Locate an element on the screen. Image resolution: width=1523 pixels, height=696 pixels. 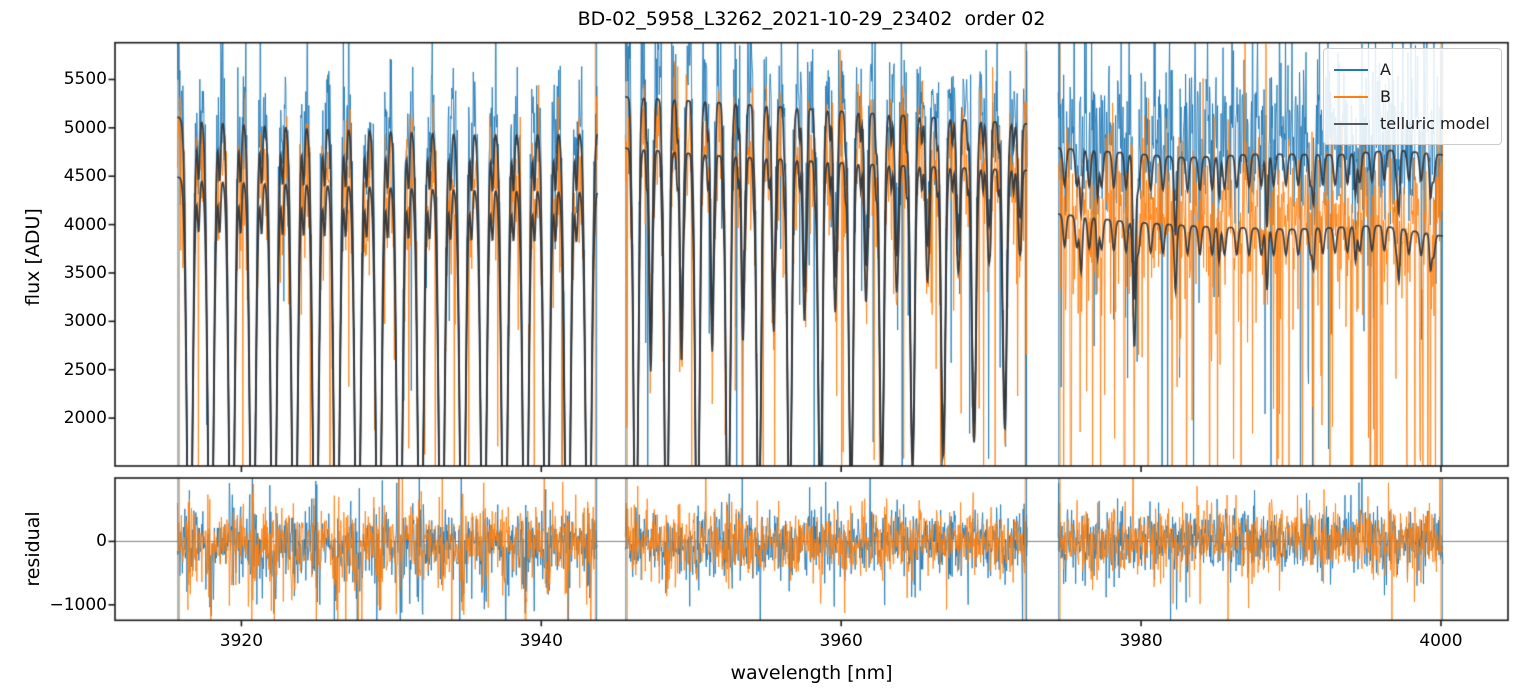
wavelength-tick-3960: 3960 is located at coordinates (841, 641).